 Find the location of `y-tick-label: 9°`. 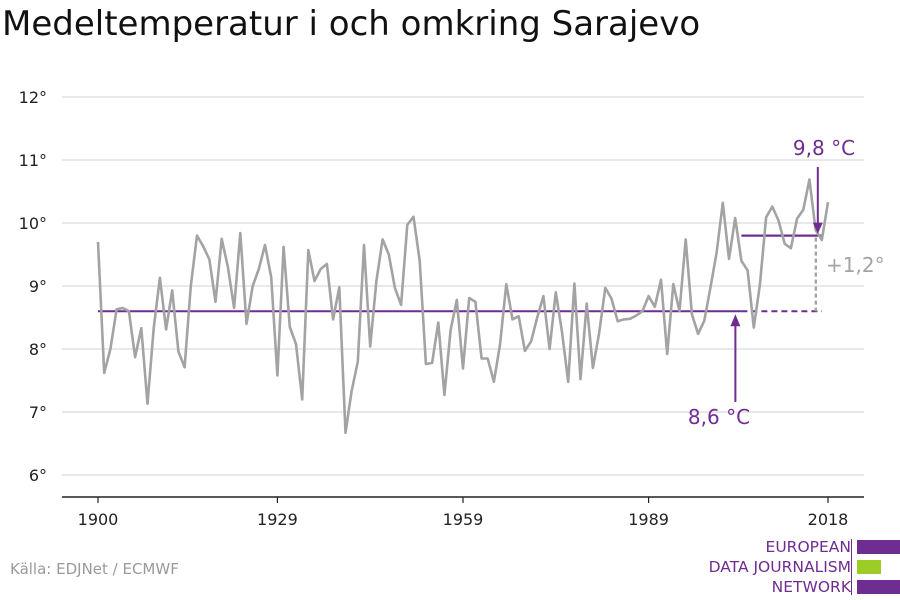

y-tick-label: 9° is located at coordinates (38, 286).